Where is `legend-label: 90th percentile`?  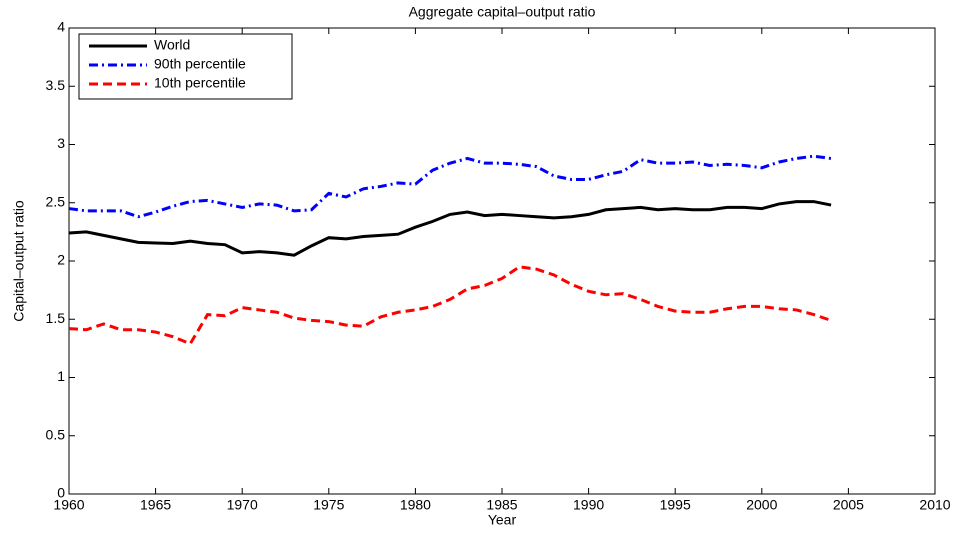
legend-label: 90th percentile is located at coordinates (200, 64).